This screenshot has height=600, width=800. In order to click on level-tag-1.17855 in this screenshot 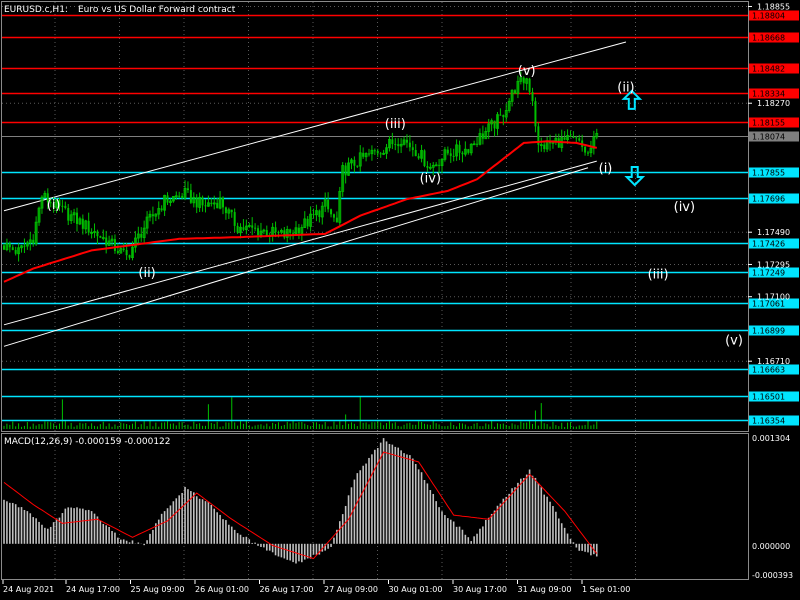, I will do `click(774, 172)`.